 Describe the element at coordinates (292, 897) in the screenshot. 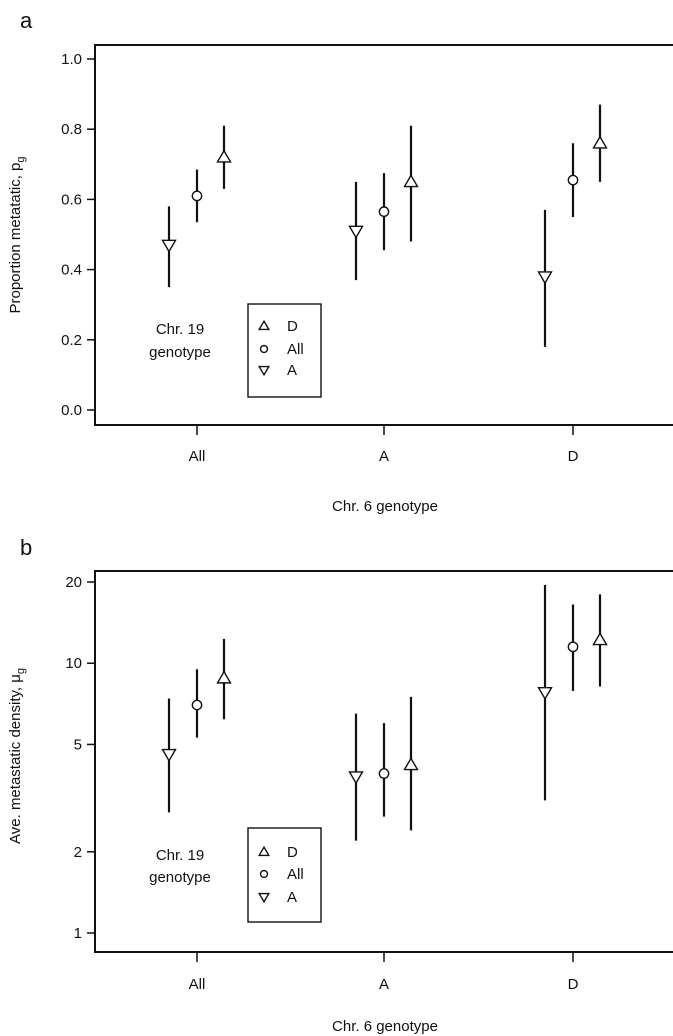

I see `panel-b-legend-label-A: A` at that location.